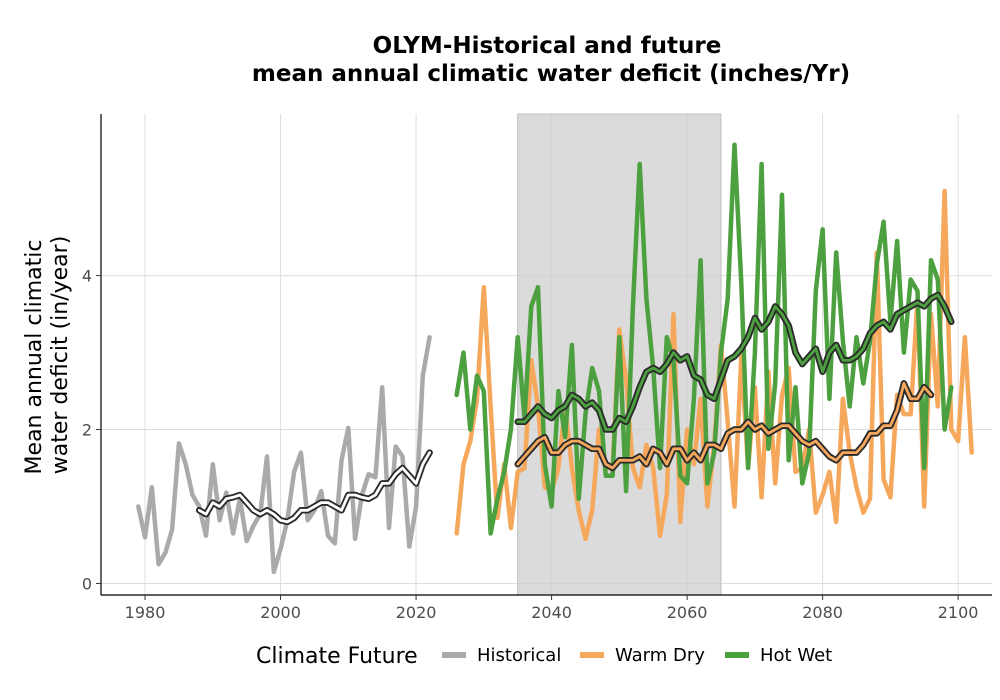 The height and width of the screenshot is (700, 1000). What do you see at coordinates (958, 612) in the screenshot?
I see `x-tick-label: 2100` at bounding box center [958, 612].